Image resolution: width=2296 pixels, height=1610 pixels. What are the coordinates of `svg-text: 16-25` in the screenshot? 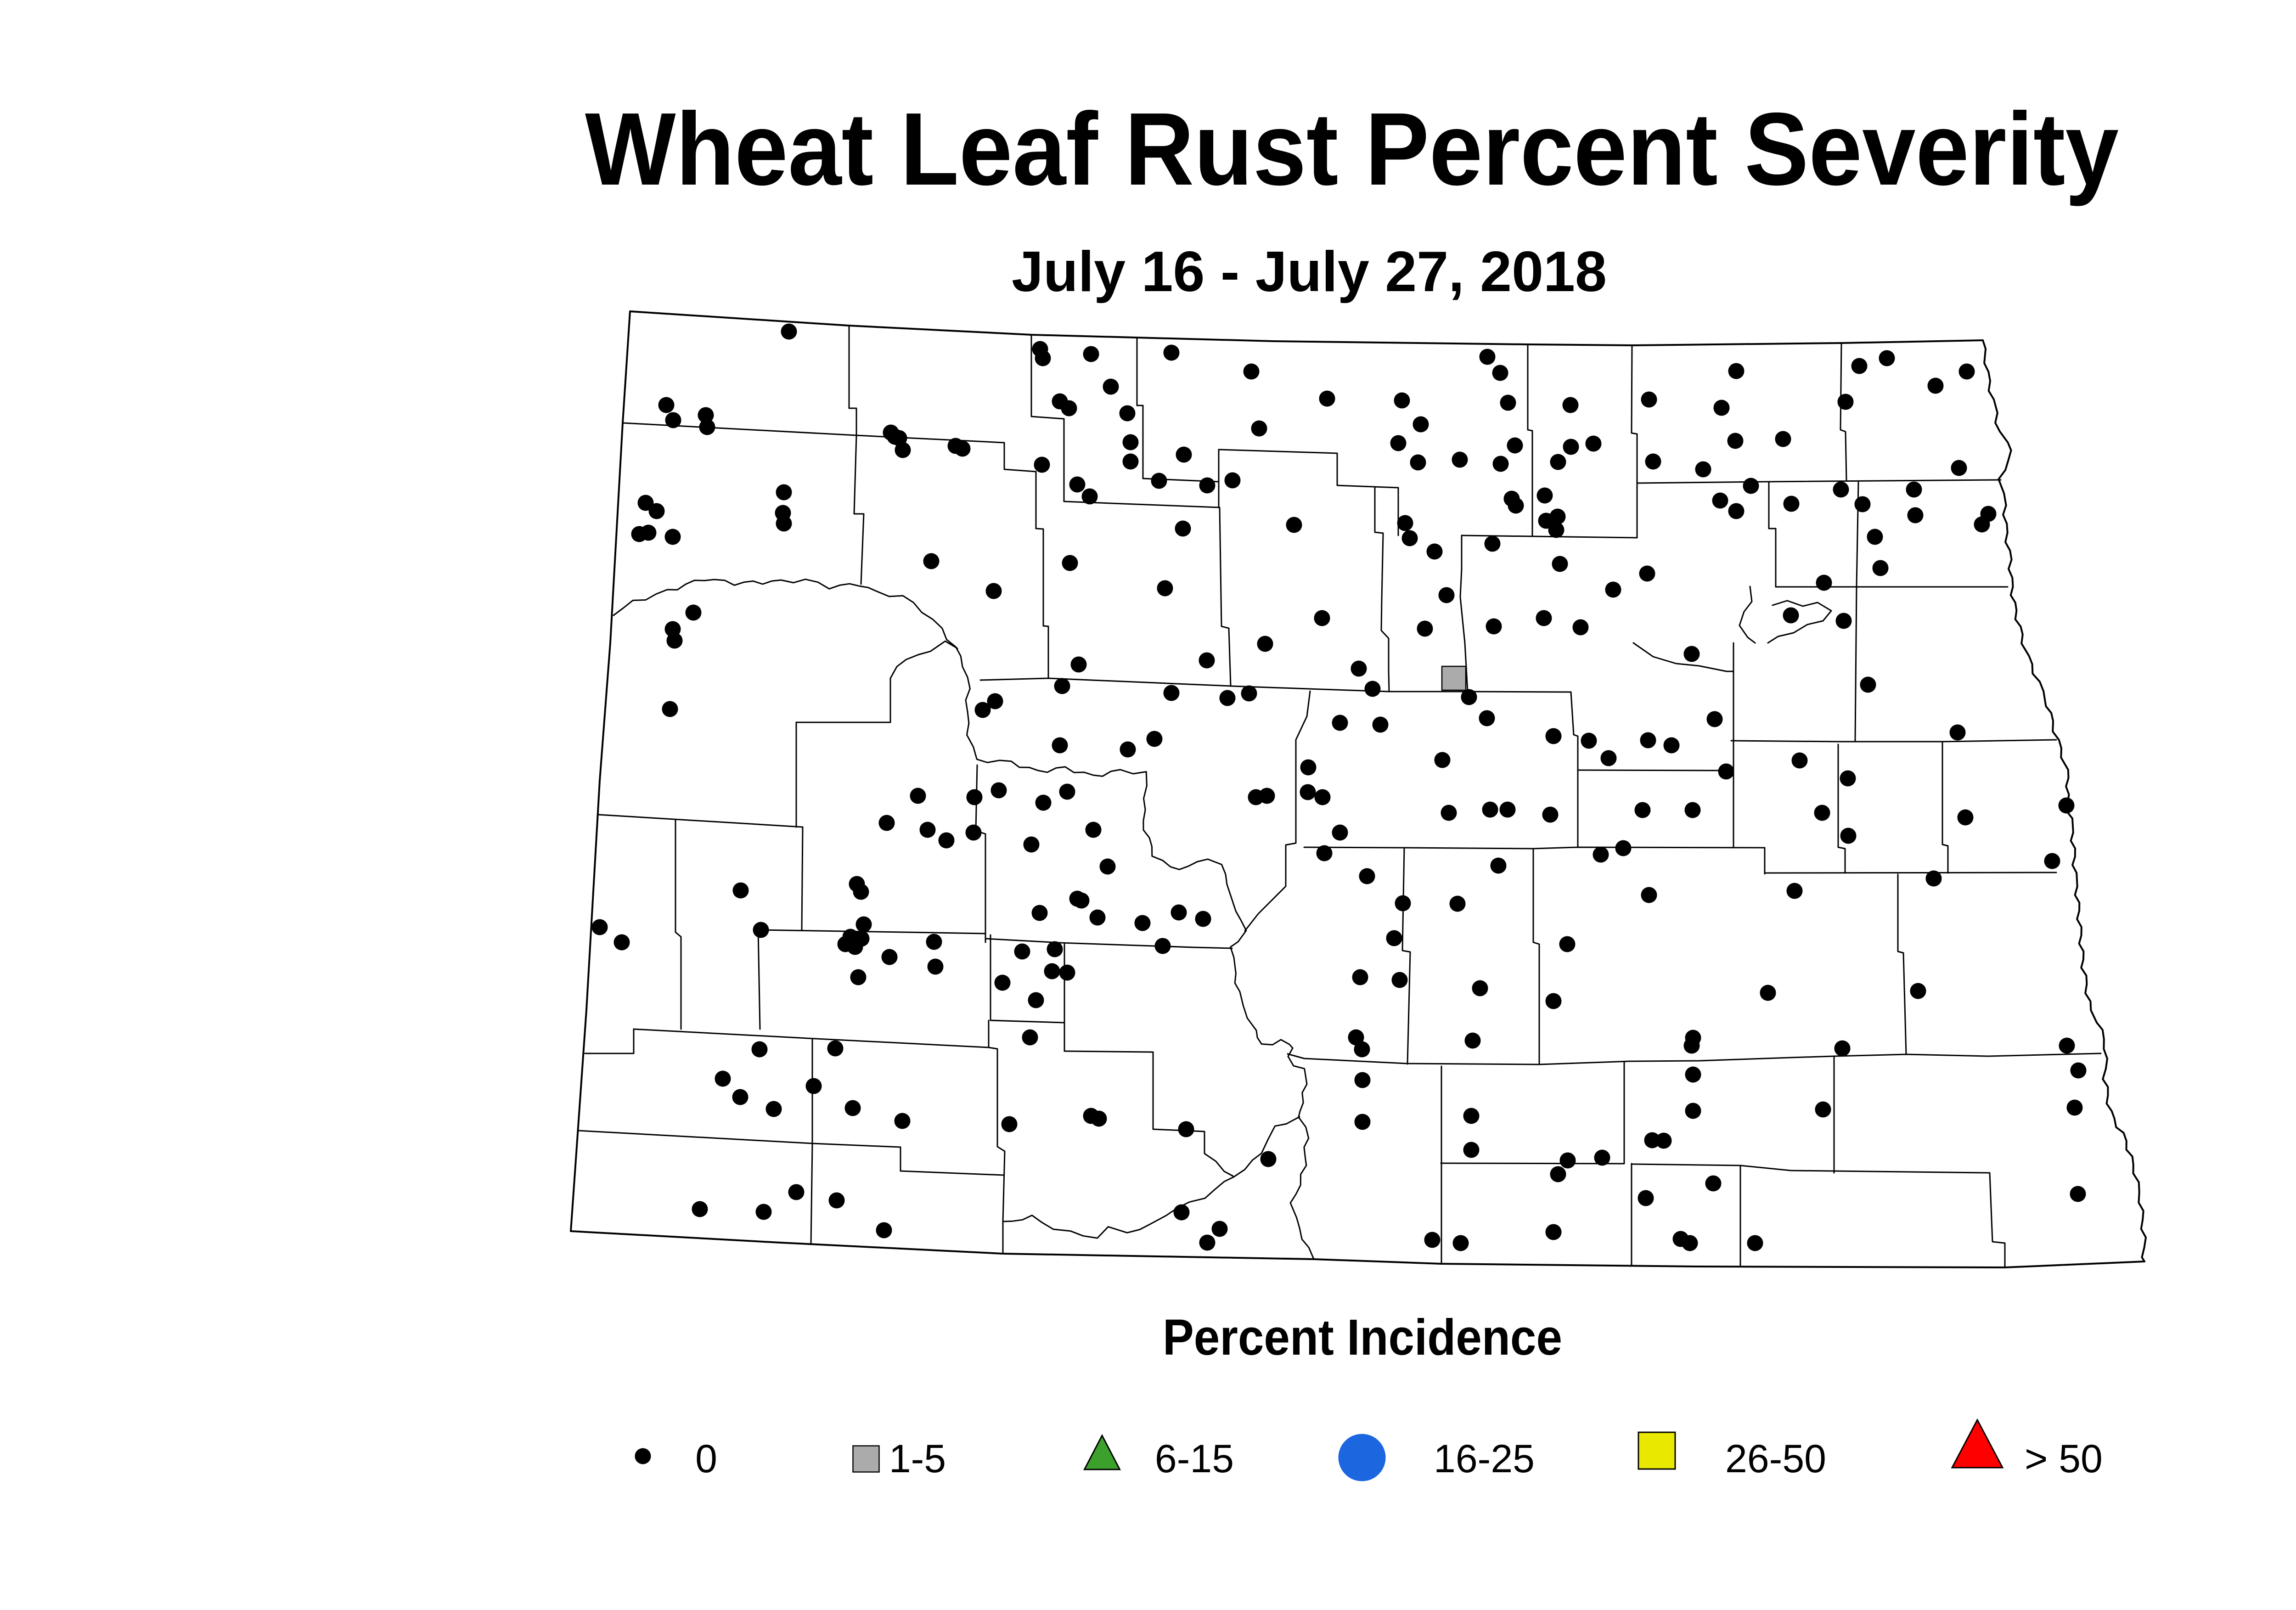 It's located at (1485, 1459).